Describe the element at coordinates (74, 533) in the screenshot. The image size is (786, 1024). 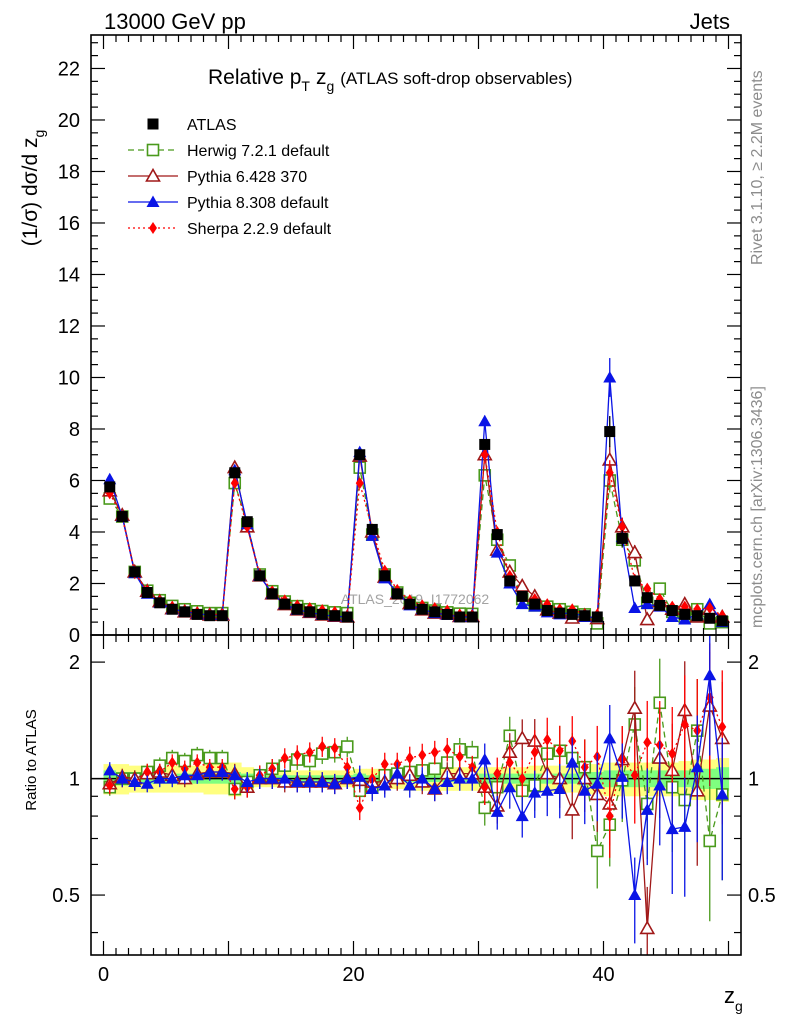
I see `main-y-tick-label: 4` at that location.